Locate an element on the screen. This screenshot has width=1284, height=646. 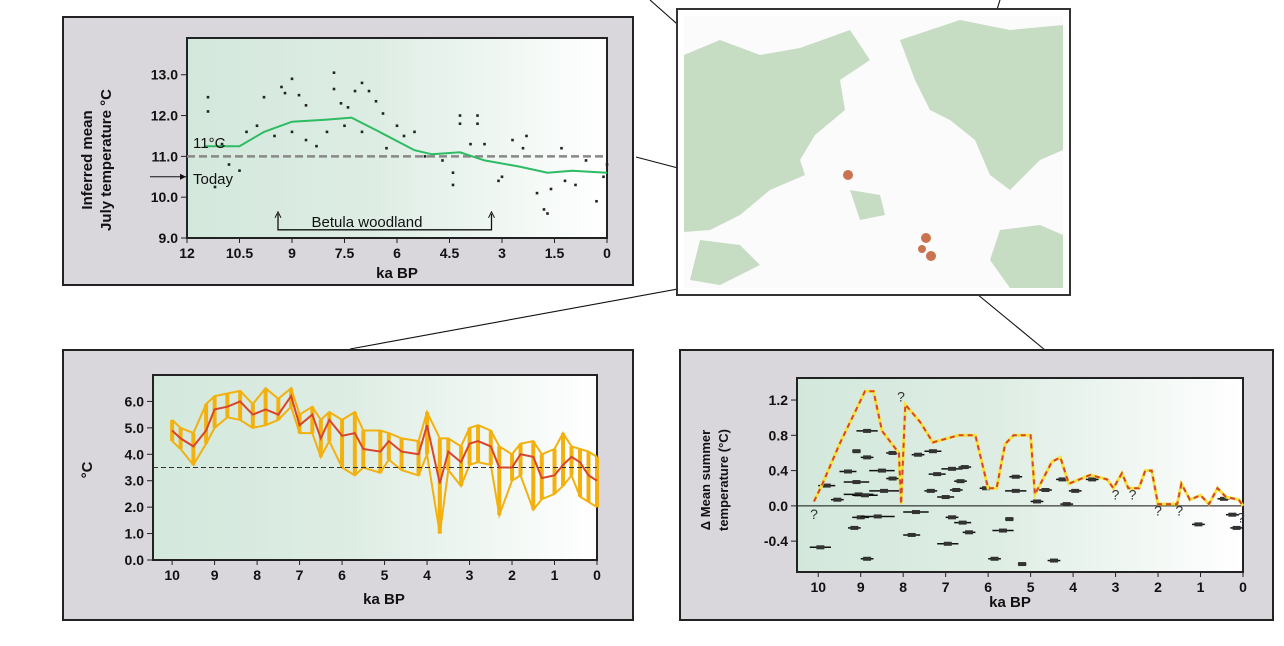
y-axis-label-line1: Inferred mean is located at coordinates (87, 159).